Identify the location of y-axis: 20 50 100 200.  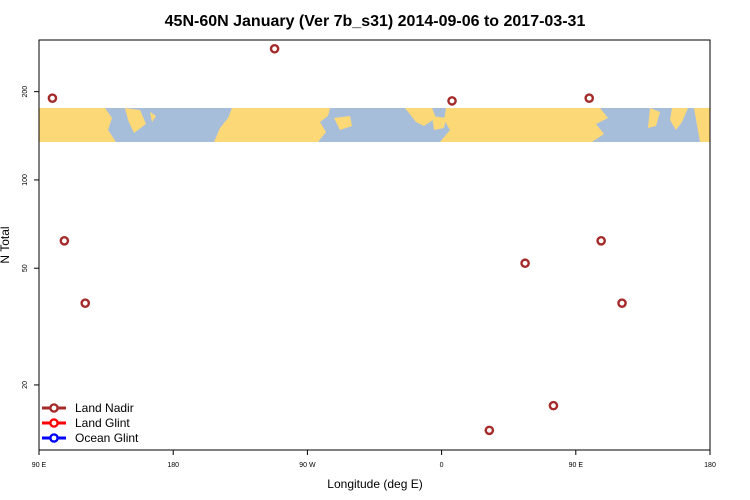
(30, 237).